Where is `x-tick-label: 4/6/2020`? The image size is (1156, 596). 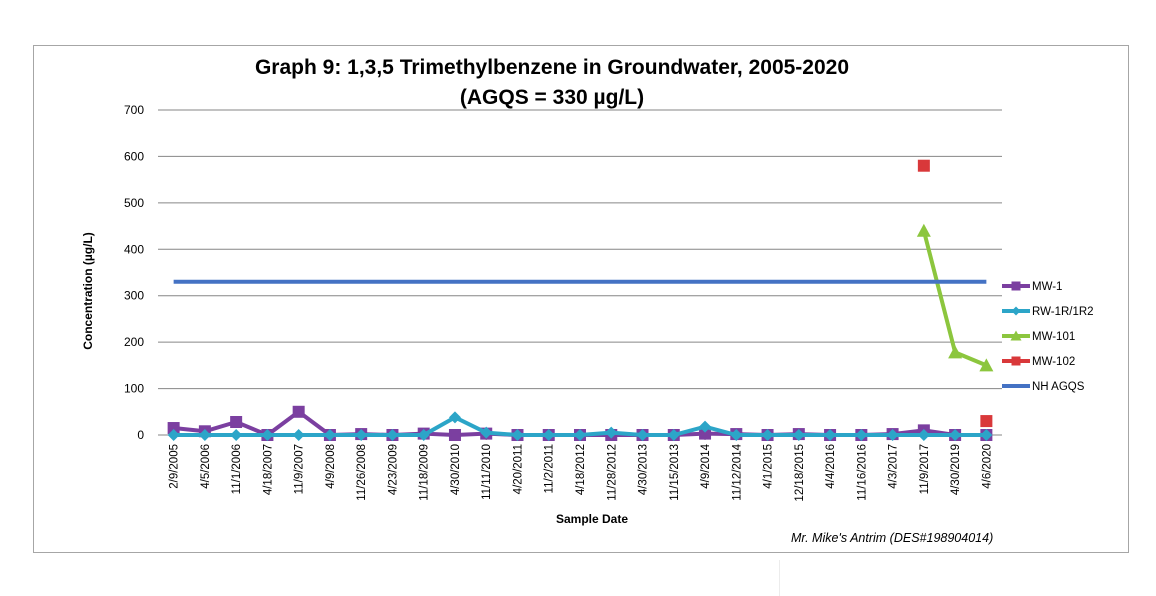
x-tick-label: 4/6/2020 is located at coordinates (987, 466).